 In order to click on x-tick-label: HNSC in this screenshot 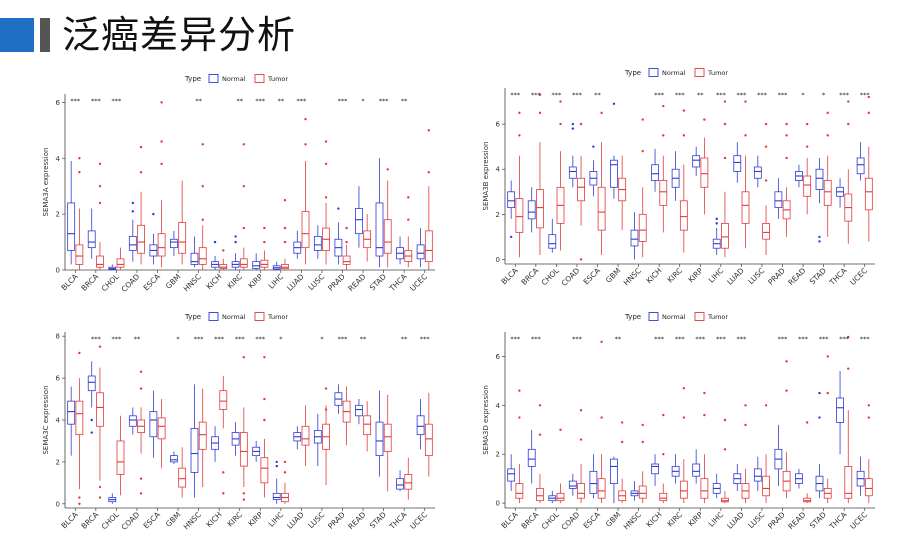, I will do `click(192, 282)`.